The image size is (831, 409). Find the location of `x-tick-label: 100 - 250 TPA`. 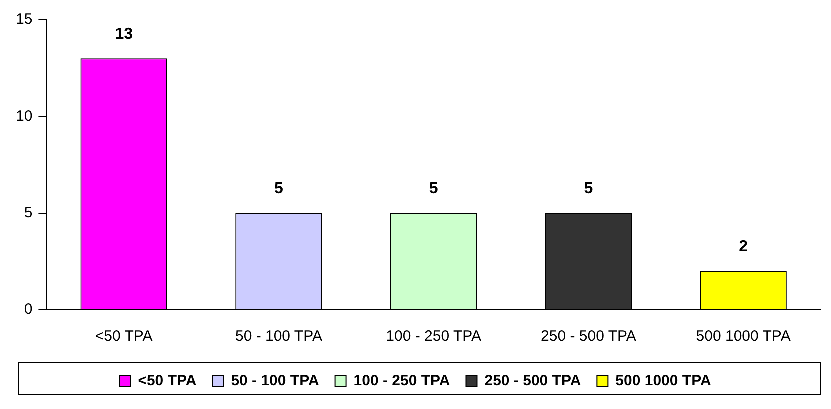

x-tick-label: 100 - 250 TPA is located at coordinates (434, 337).